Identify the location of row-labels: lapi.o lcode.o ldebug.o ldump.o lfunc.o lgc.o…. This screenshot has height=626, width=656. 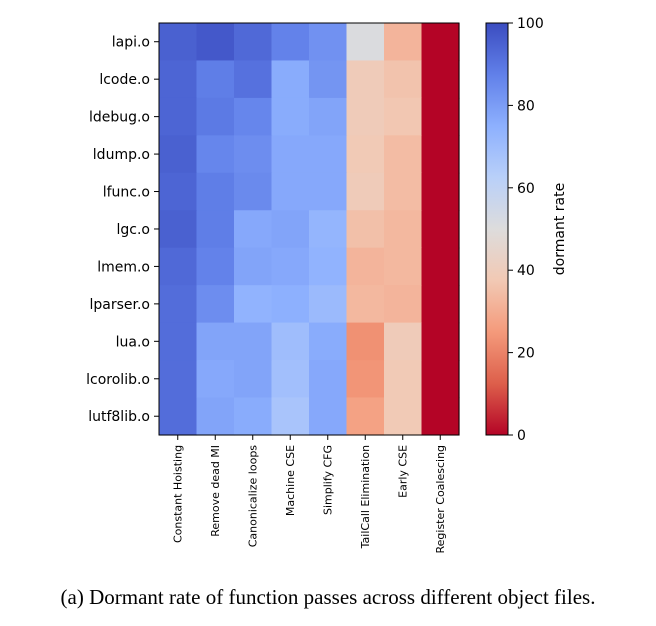
(122, 230).